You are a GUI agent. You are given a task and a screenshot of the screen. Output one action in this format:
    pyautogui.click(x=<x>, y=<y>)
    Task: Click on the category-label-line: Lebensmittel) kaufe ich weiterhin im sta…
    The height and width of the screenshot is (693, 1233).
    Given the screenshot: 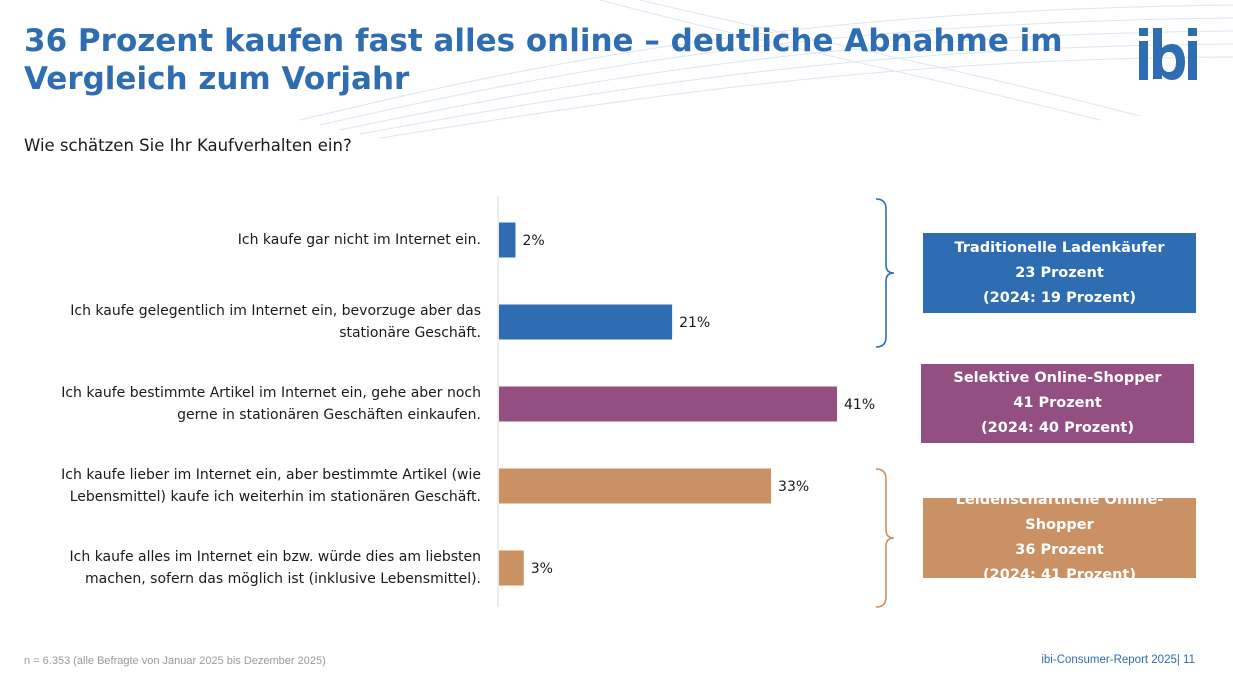 What is the action you would take?
    pyautogui.click(x=275, y=497)
    